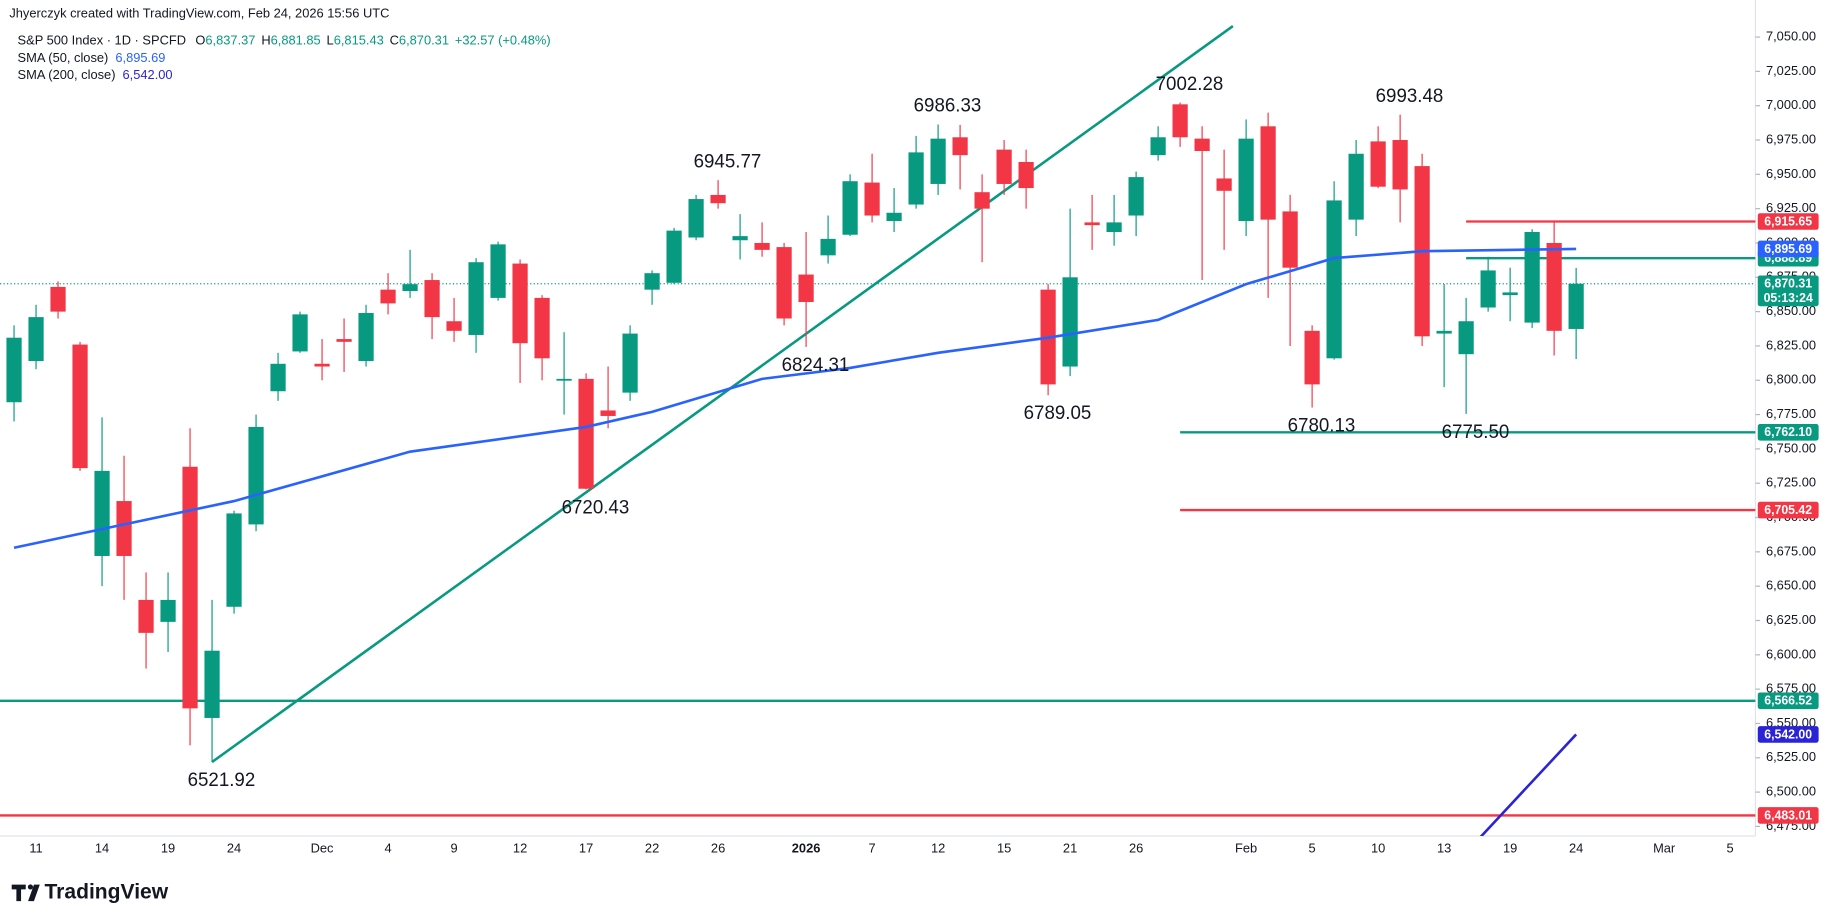 The height and width of the screenshot is (913, 1835). I want to click on price-label: 6,705.42, so click(1788, 510).